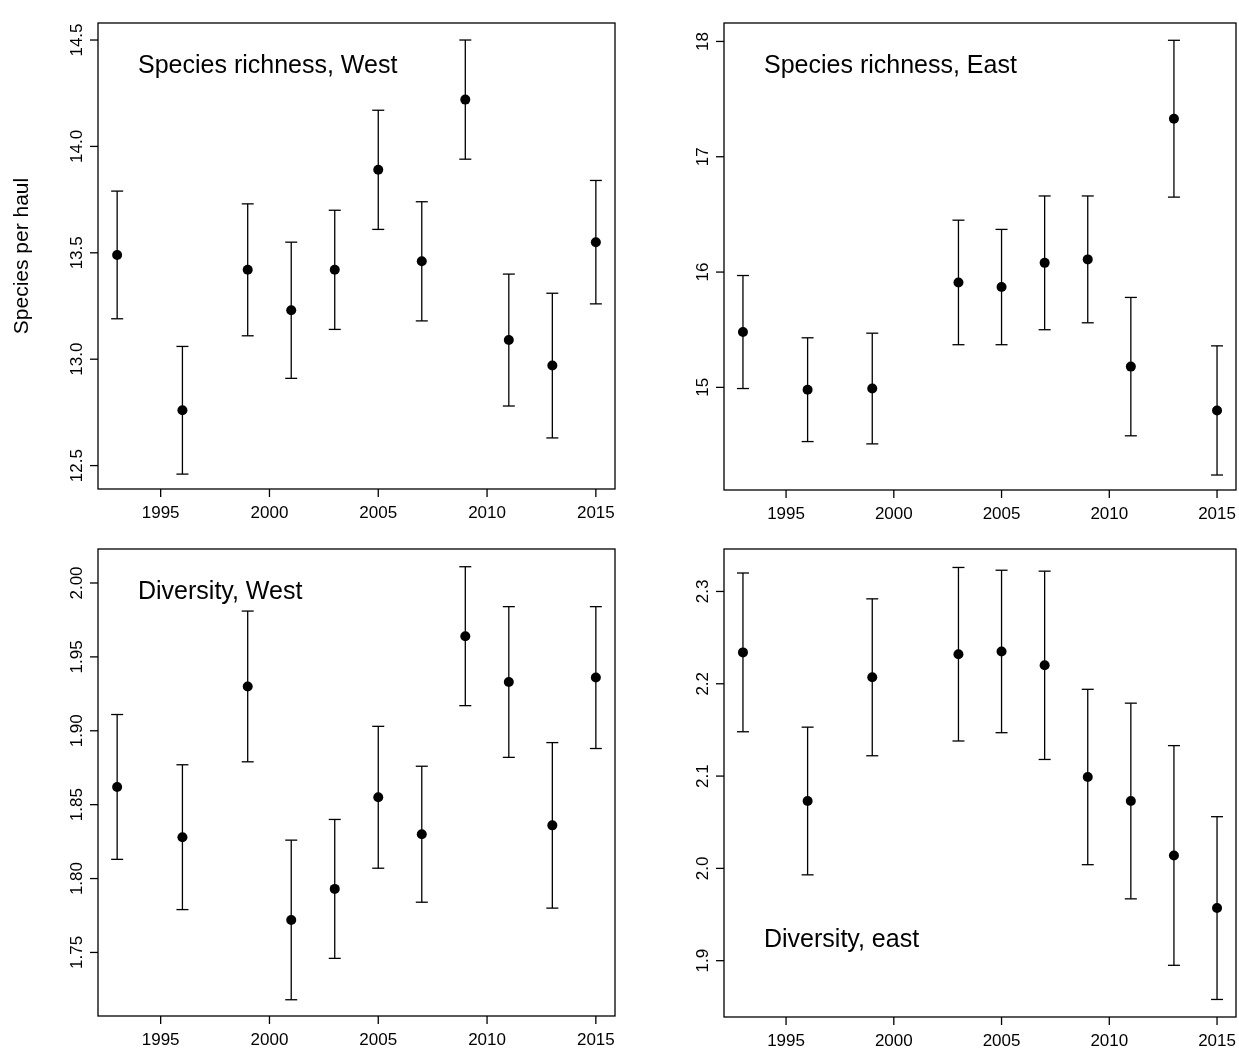 The image size is (1239, 1052). What do you see at coordinates (76, 952) in the screenshot?
I see `y-tick-label: 1.75` at bounding box center [76, 952].